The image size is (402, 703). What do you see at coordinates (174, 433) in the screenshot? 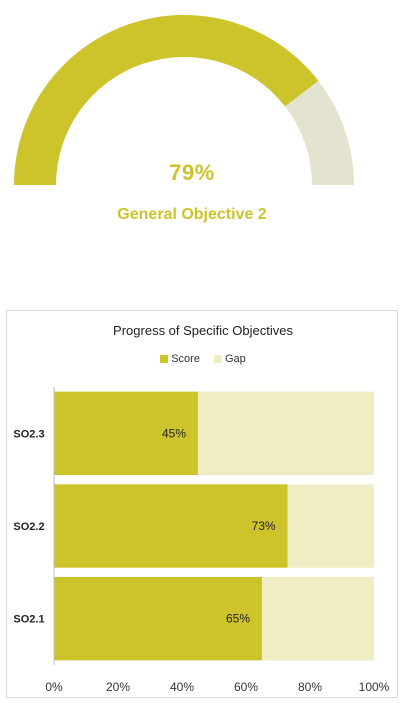
I see `data-label-SO2-3: 45%` at bounding box center [174, 433].